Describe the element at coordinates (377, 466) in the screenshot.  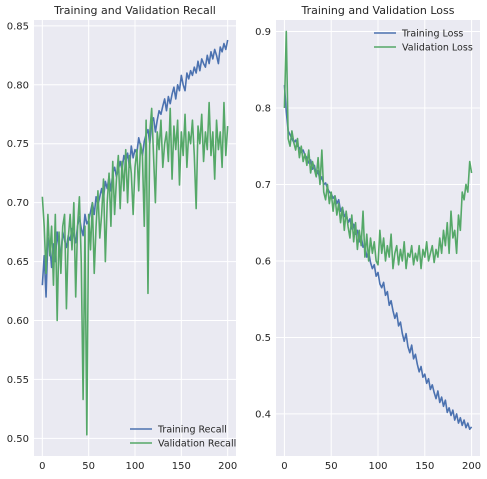
I see `loss-x-tick-label: 100` at that location.